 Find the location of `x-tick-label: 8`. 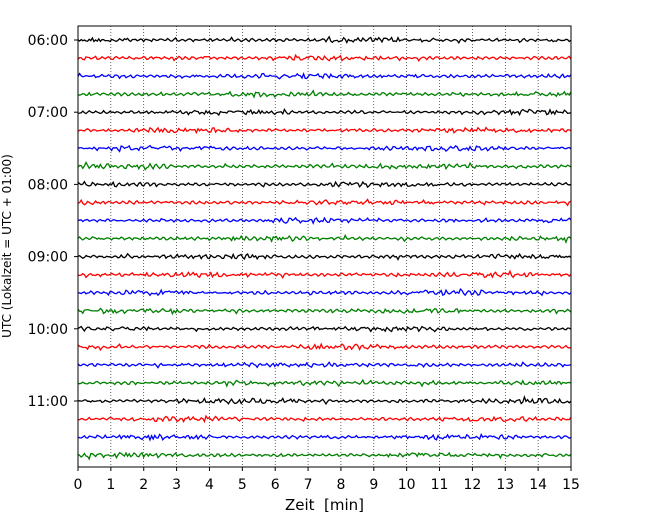

x-tick-label: 8 is located at coordinates (340, 485).